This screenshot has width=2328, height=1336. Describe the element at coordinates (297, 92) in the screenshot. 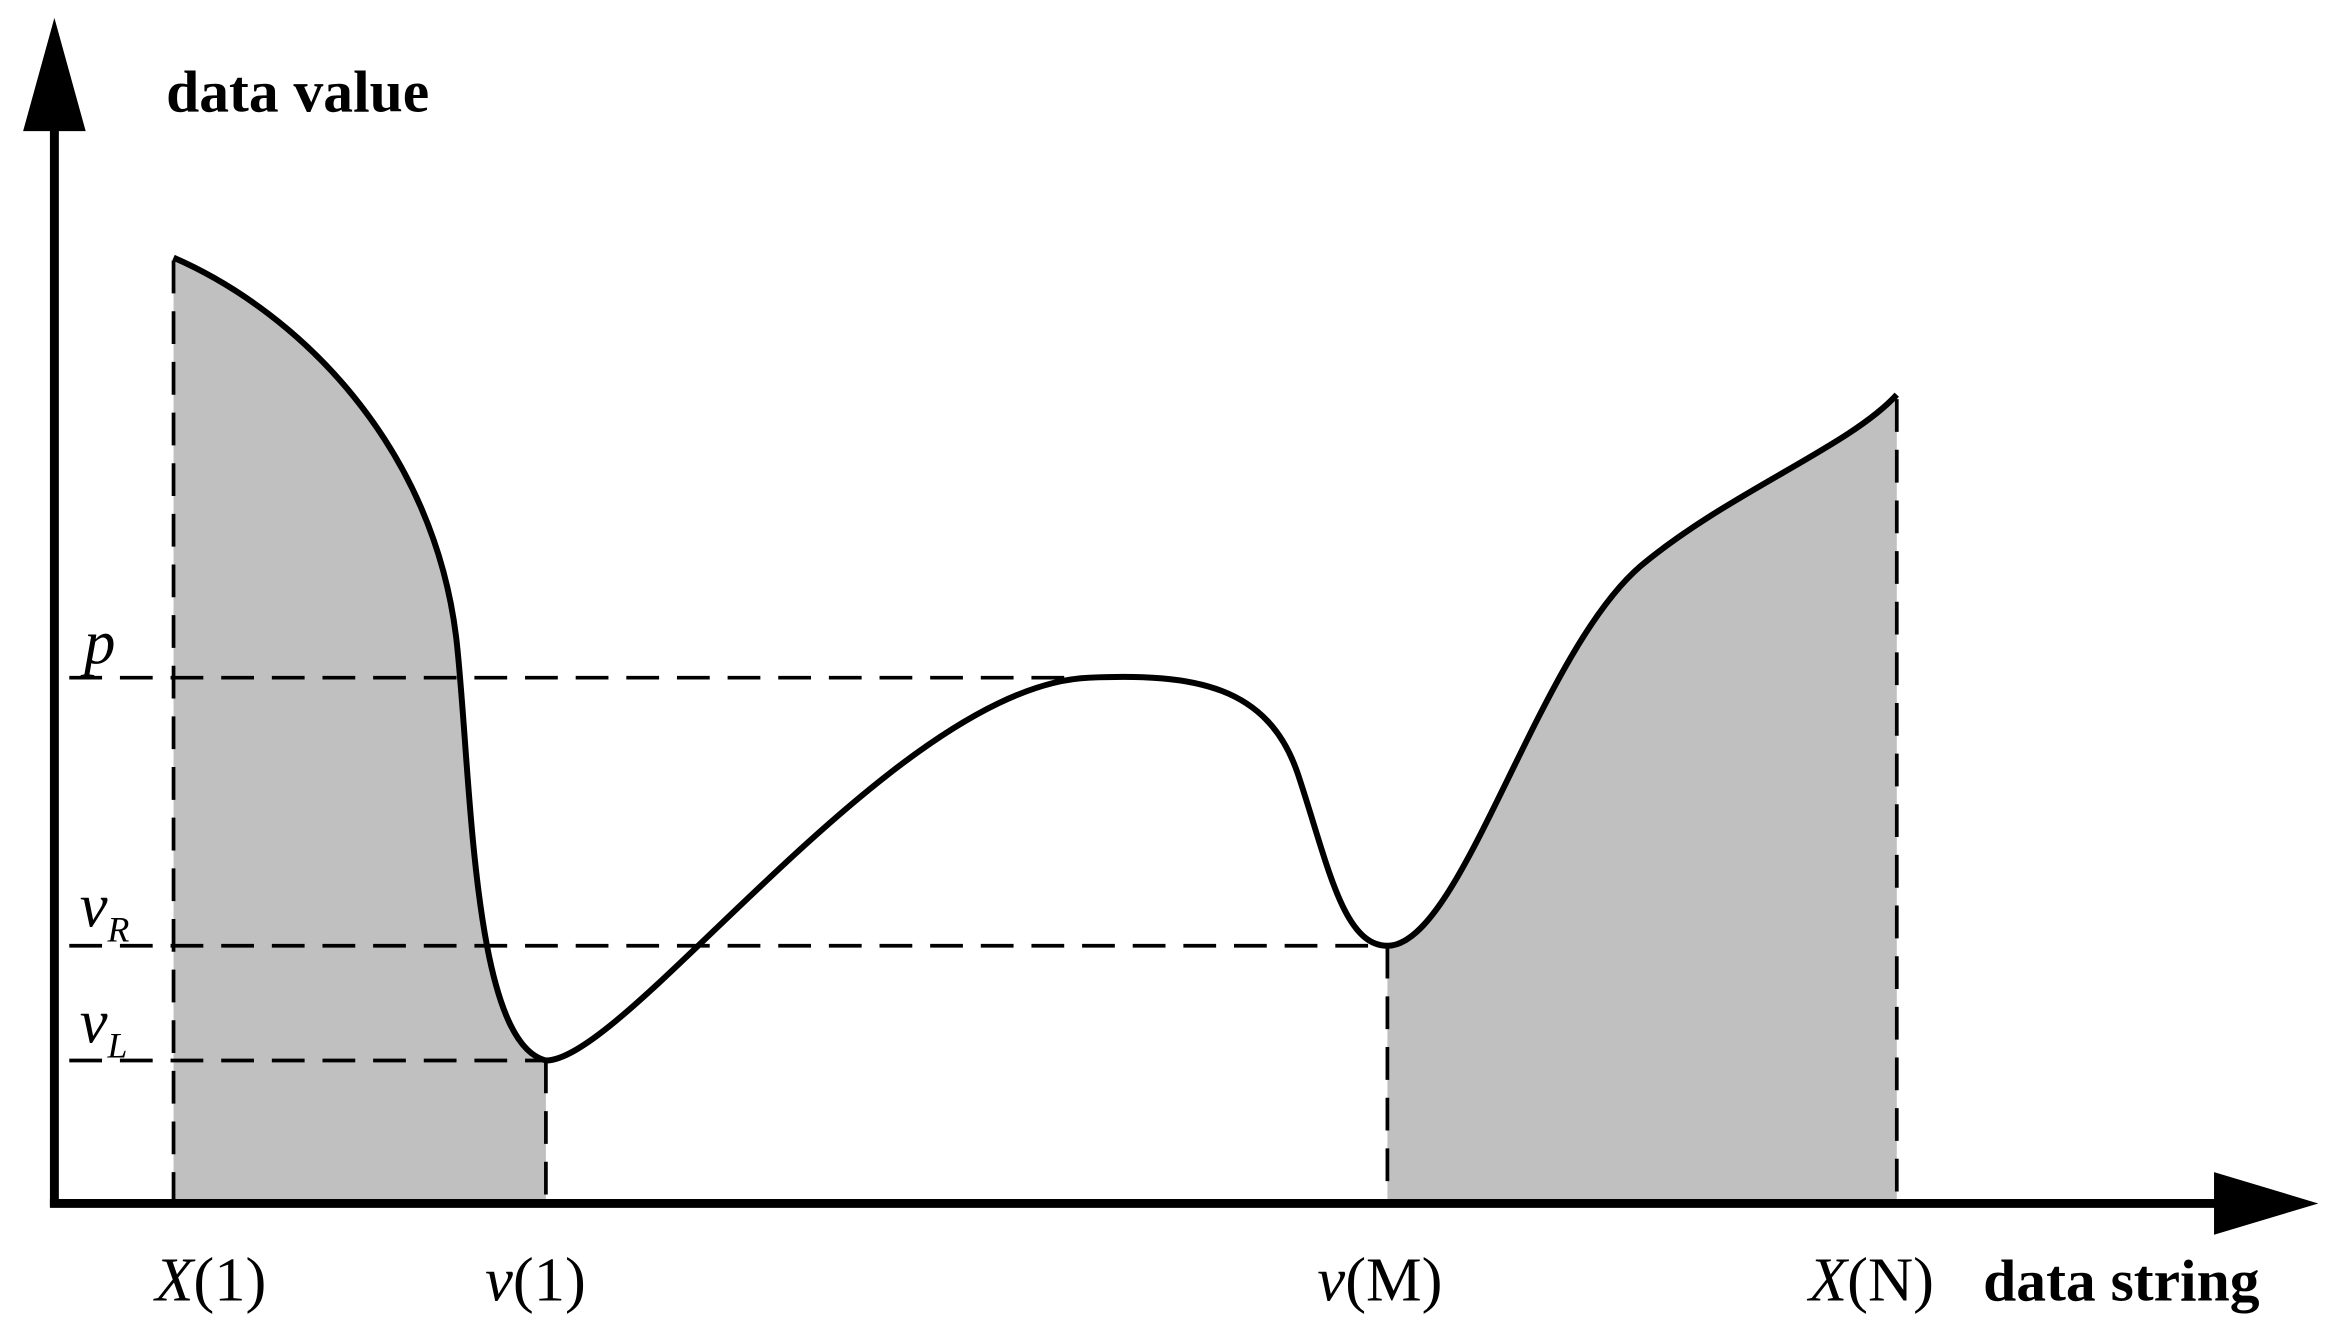

I see `y-axis-title: data value` at that location.